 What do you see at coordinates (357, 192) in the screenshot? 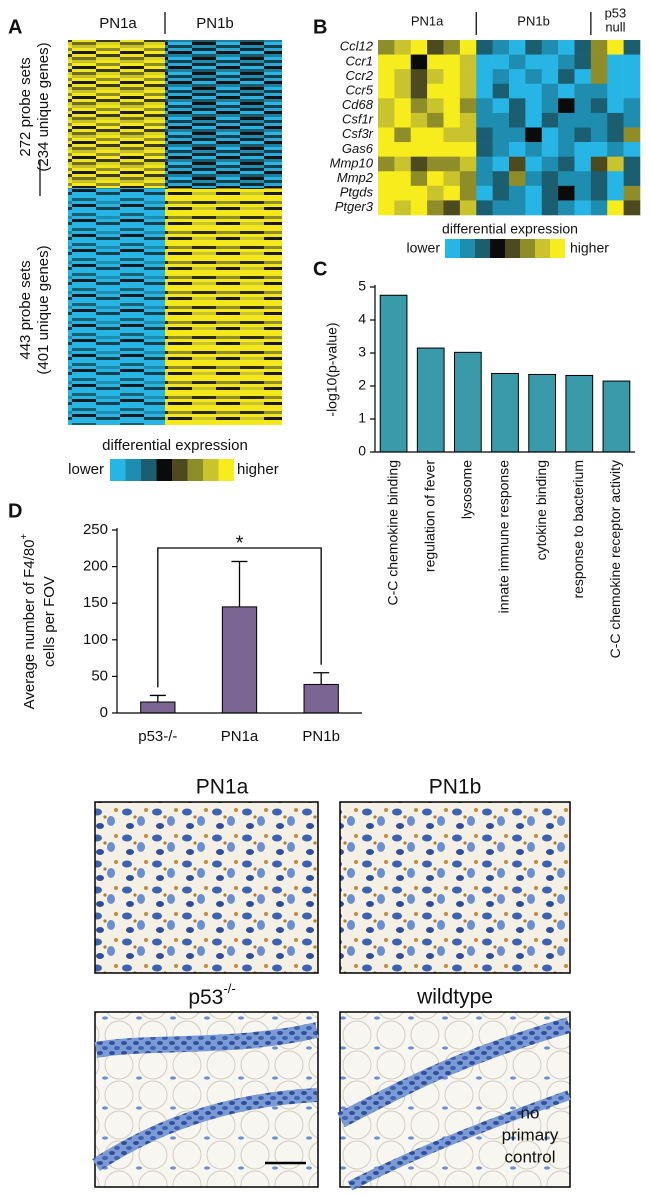
I see `row-label: Ptgds` at bounding box center [357, 192].